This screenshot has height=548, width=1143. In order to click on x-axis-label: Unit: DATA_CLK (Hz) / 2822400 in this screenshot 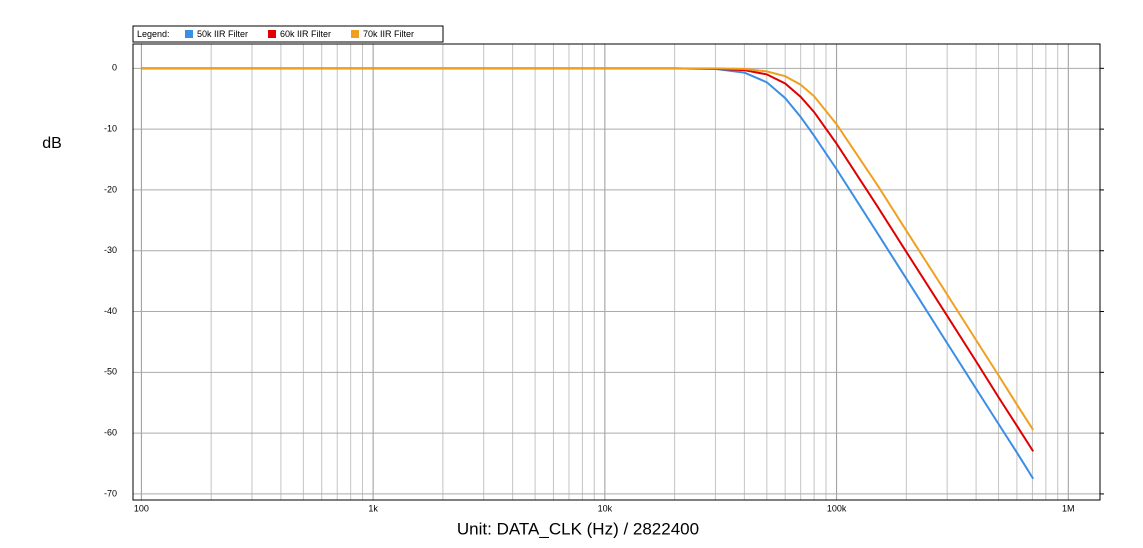, I will do `click(578, 528)`.